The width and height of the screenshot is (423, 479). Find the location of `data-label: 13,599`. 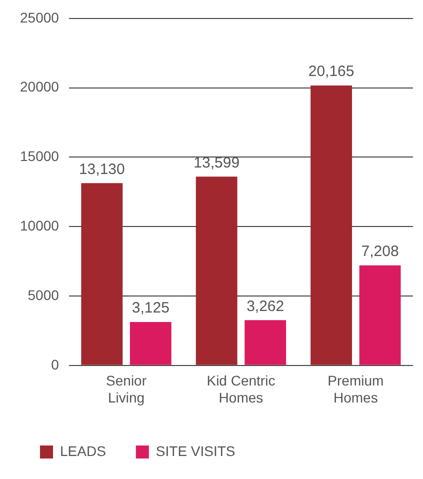

data-label: 13,599 is located at coordinates (217, 163).